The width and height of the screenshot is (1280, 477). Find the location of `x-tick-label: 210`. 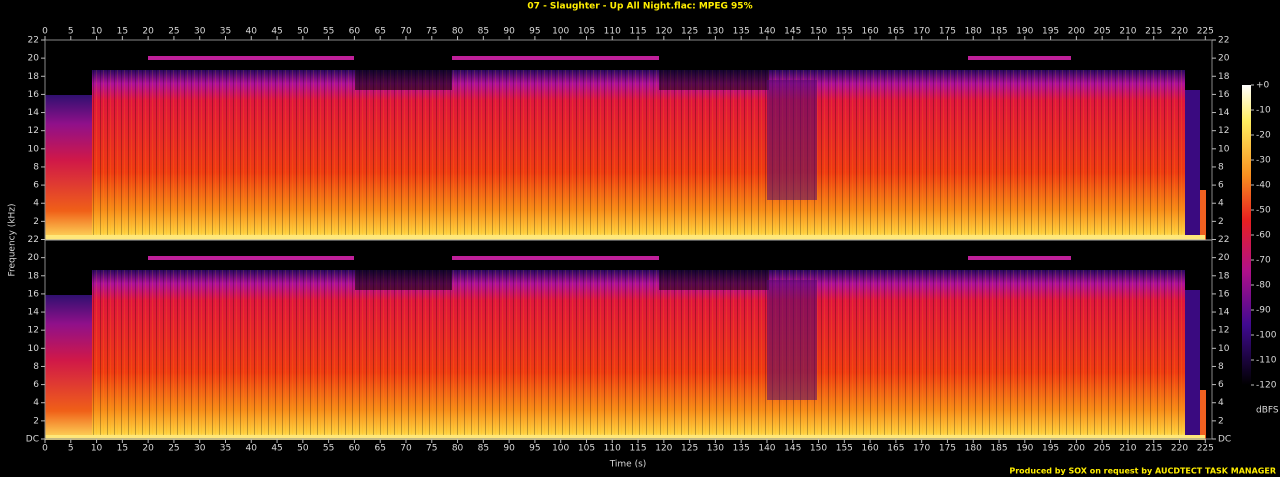

x-tick-label: 210 is located at coordinates (1127, 449).